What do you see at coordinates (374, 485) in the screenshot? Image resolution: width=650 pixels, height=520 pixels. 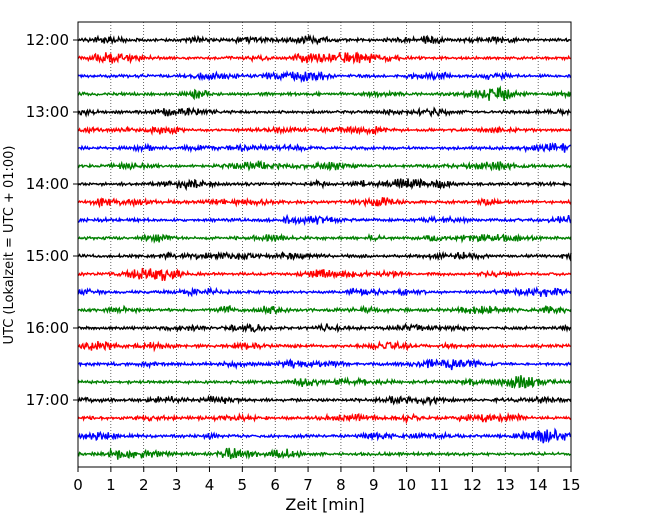 I see `x-tick-label: 9` at bounding box center [374, 485].